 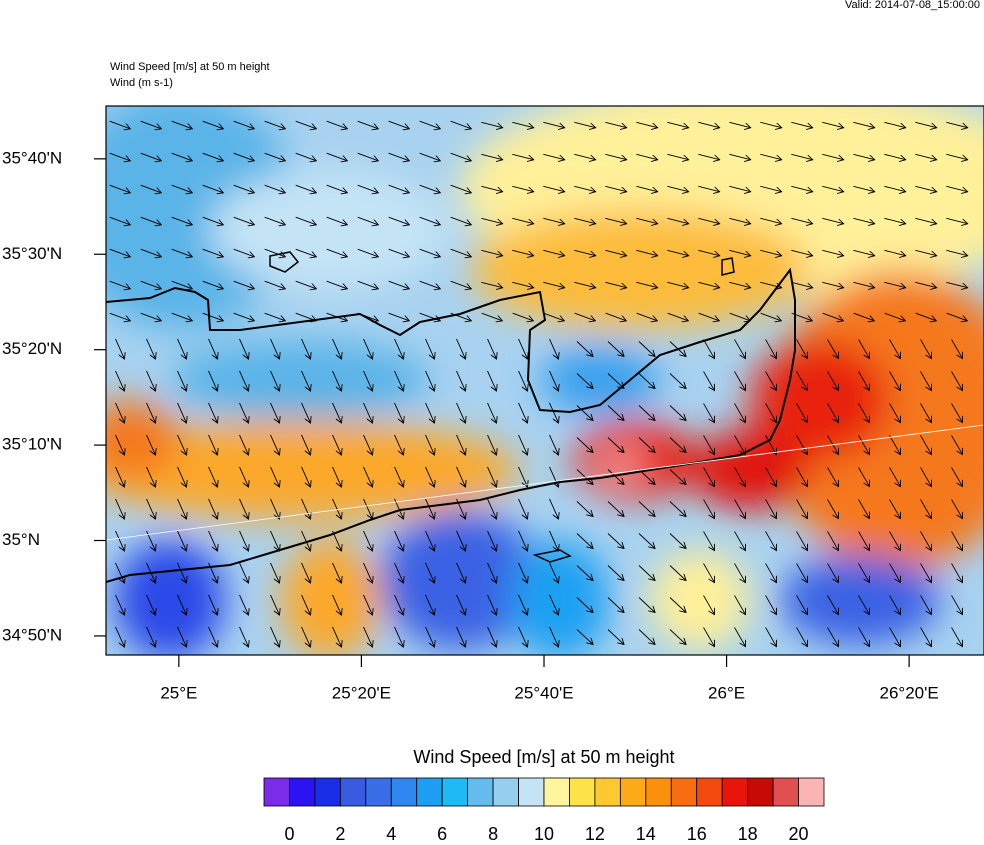 I want to click on lat-tick-label: 34°50'N, so click(x=32, y=634).